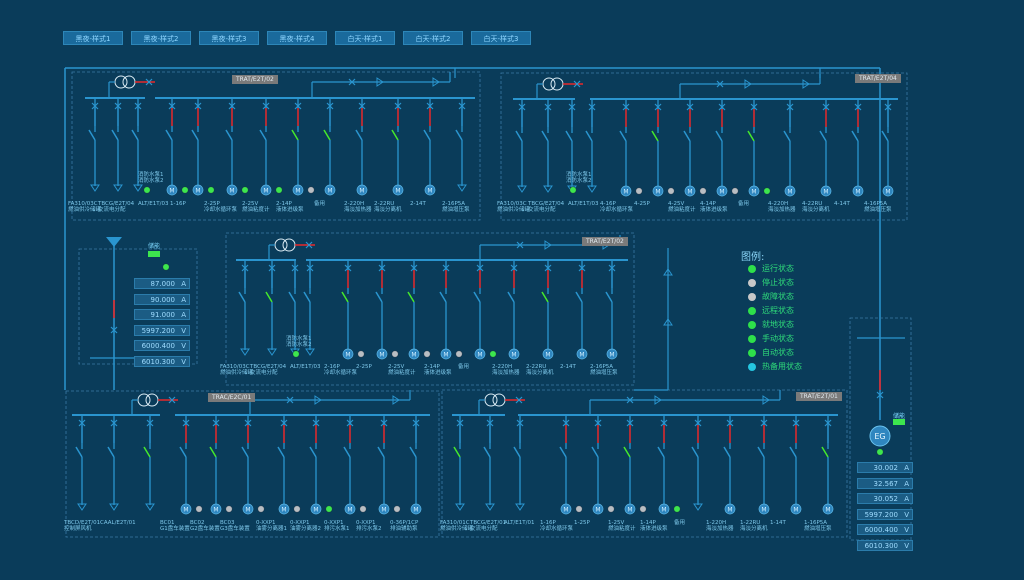 This screenshot has width=1024, height=580. Describe the element at coordinates (247, 509) in the screenshot. I see `panel-bl-motor-5-text: M` at that location.